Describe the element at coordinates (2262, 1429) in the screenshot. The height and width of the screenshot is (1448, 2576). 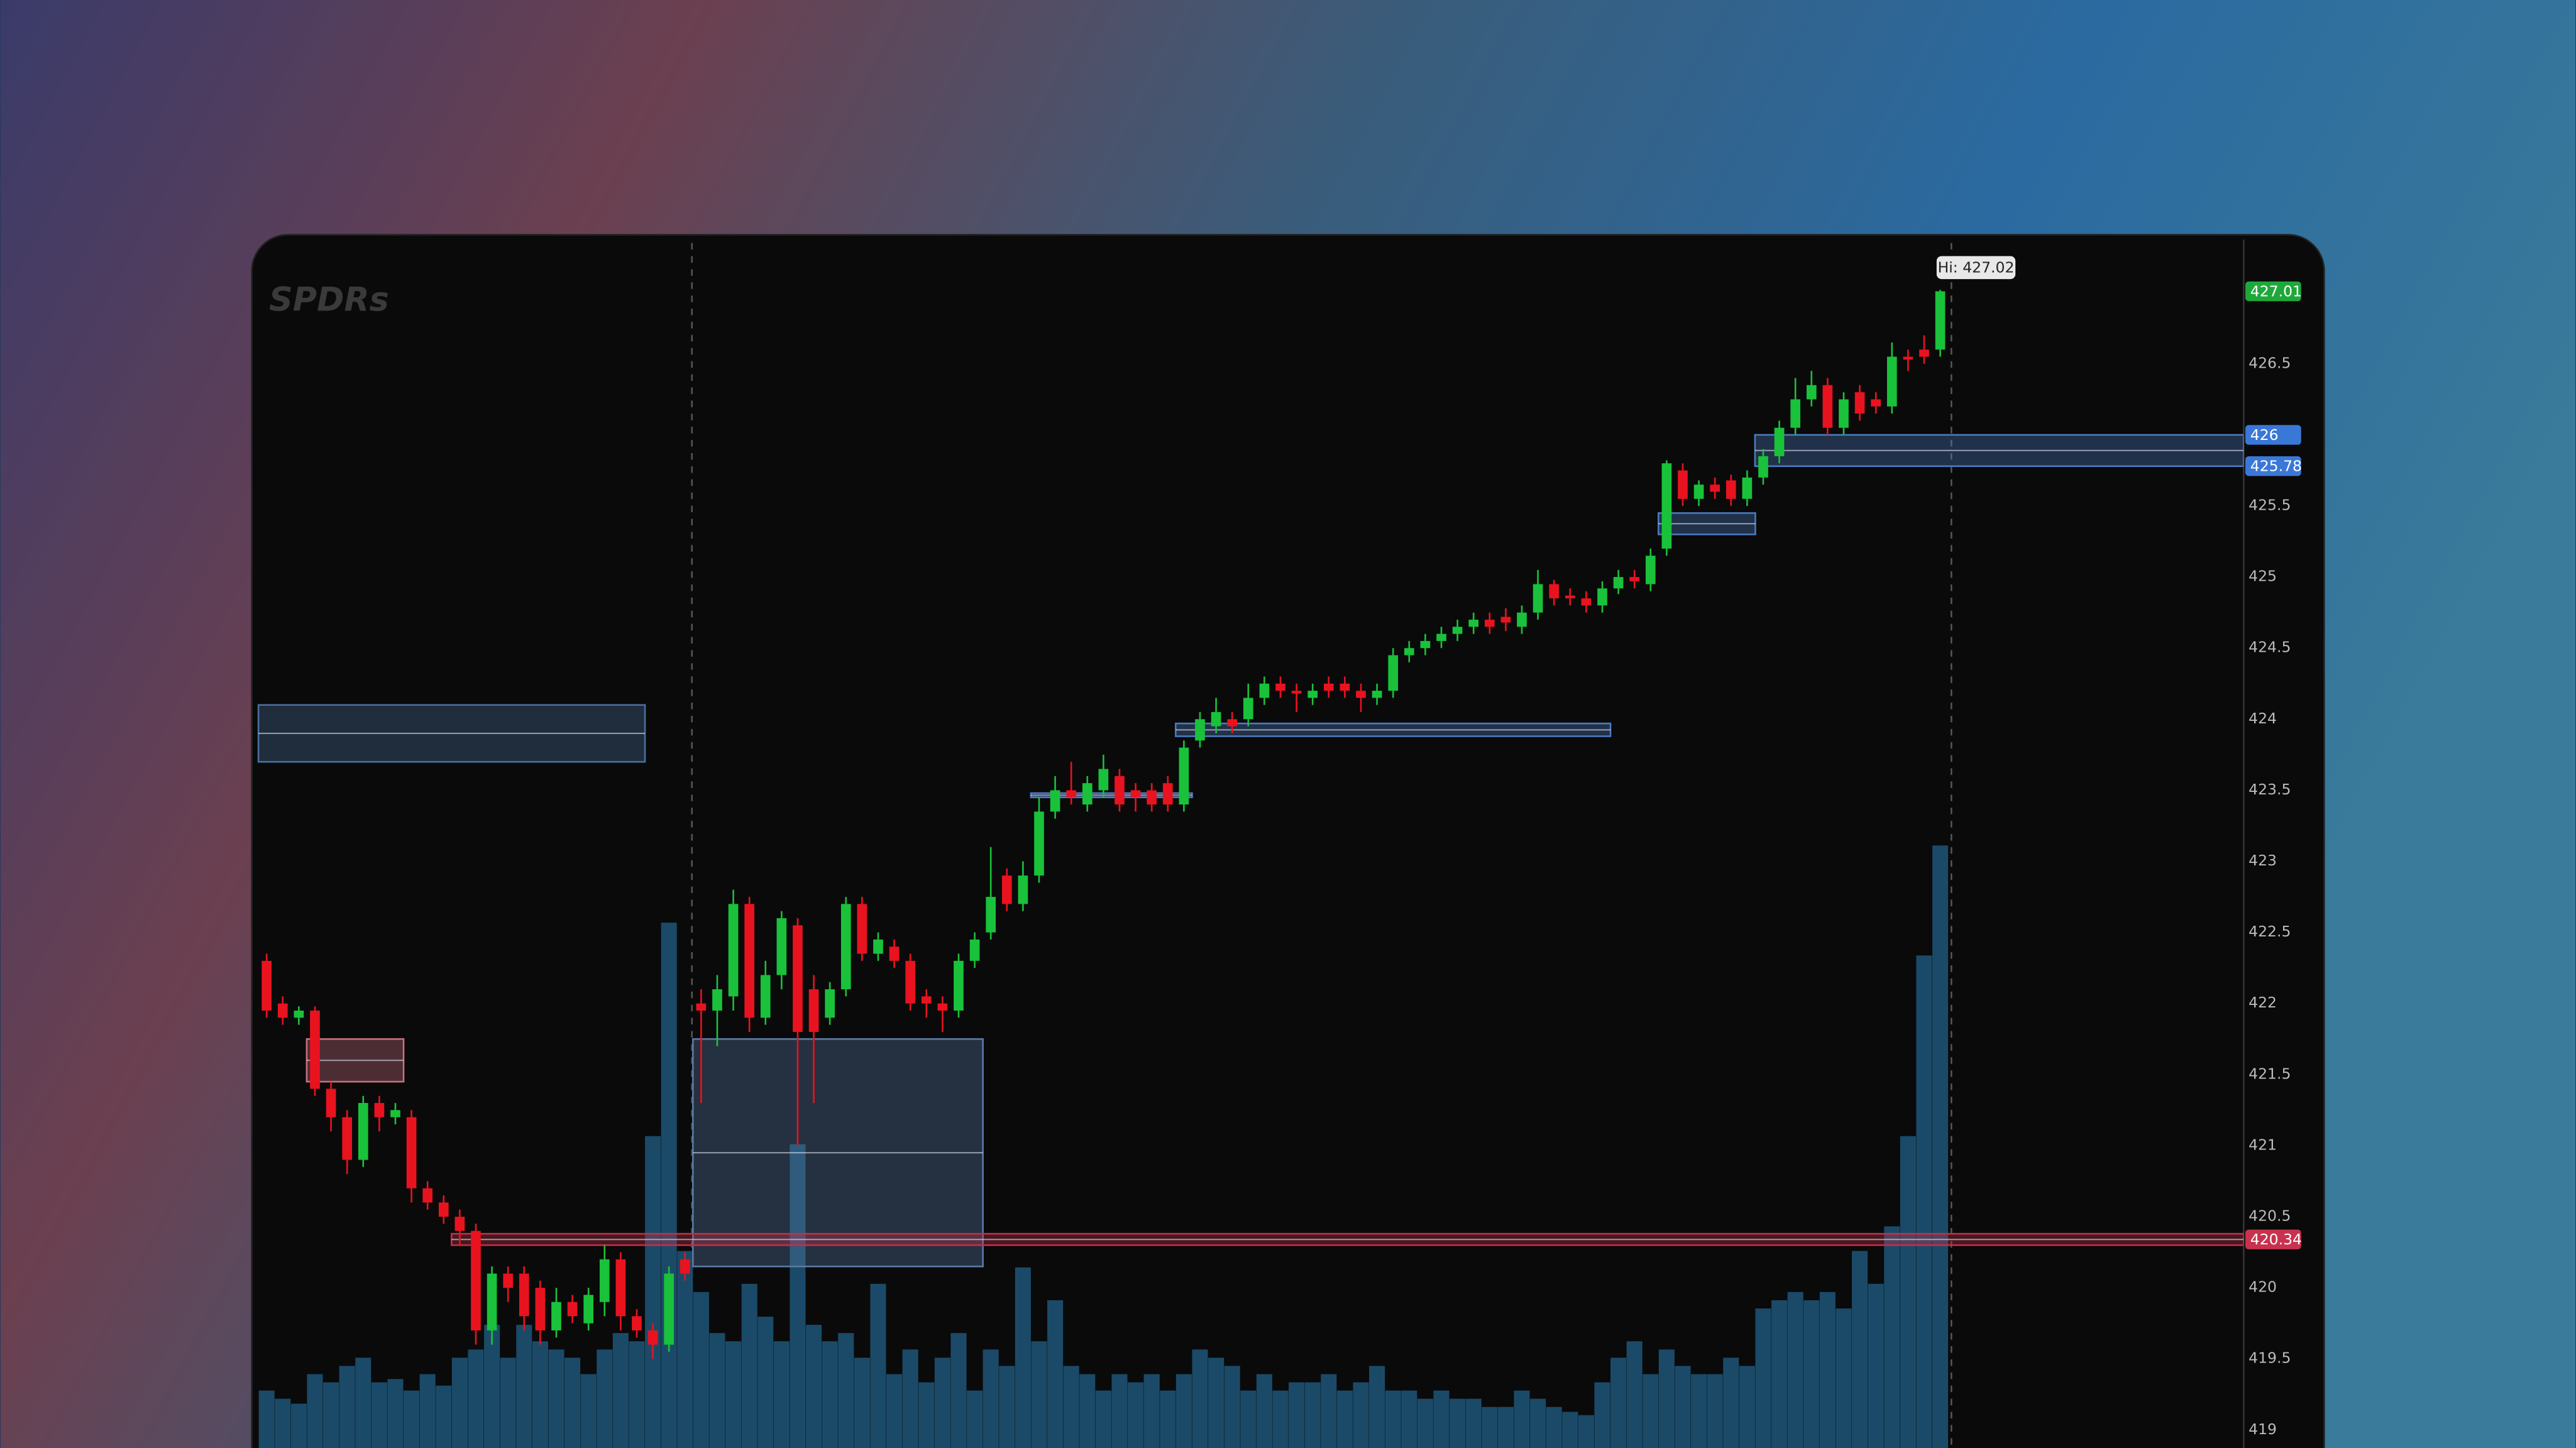
I see `y-tick-label: 419` at that location.